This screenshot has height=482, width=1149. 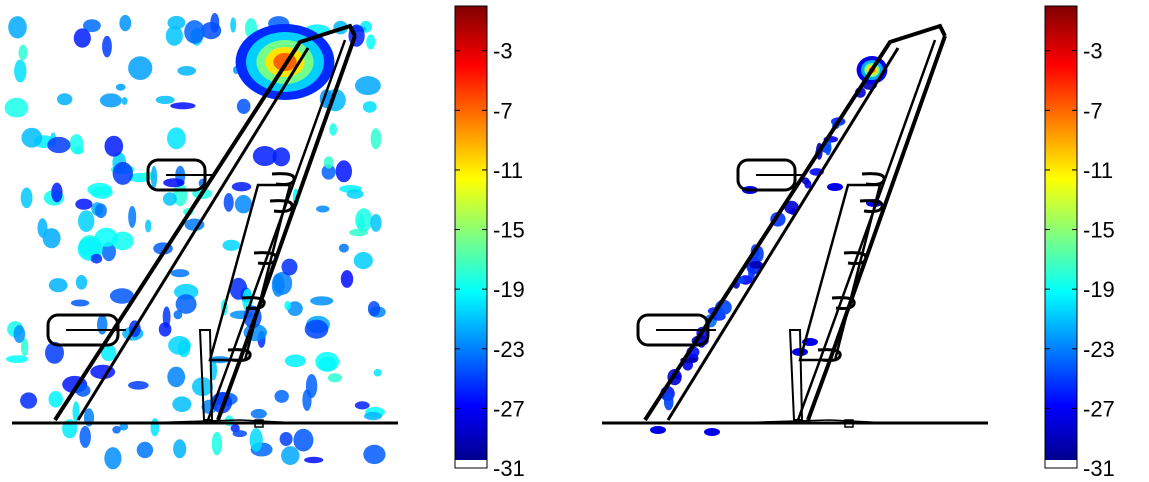 What do you see at coordinates (509, 230) in the screenshot?
I see `colorbar-tick-label: -15` at bounding box center [509, 230].